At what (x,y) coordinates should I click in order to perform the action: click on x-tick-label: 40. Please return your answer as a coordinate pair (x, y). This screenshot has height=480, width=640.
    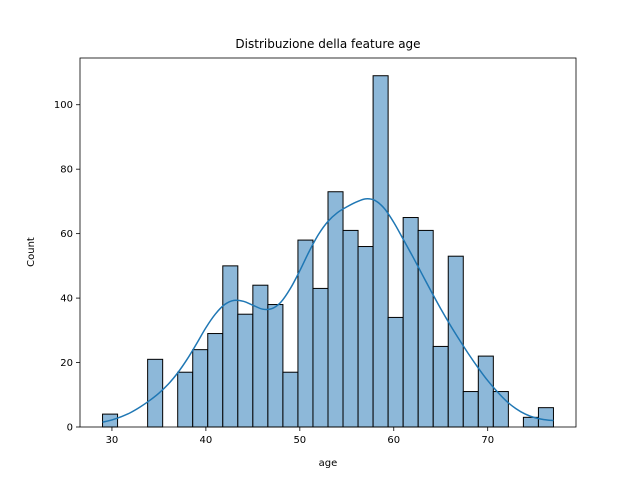
    Looking at the image, I should click on (206, 440).